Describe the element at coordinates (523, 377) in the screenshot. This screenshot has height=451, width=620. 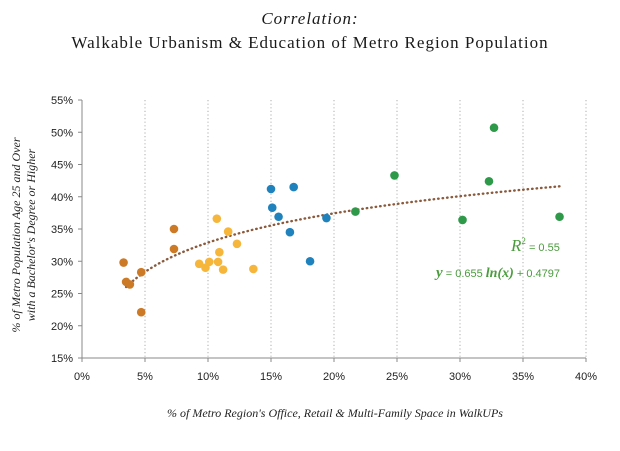
I see `x-tick-label: 35%` at that location.